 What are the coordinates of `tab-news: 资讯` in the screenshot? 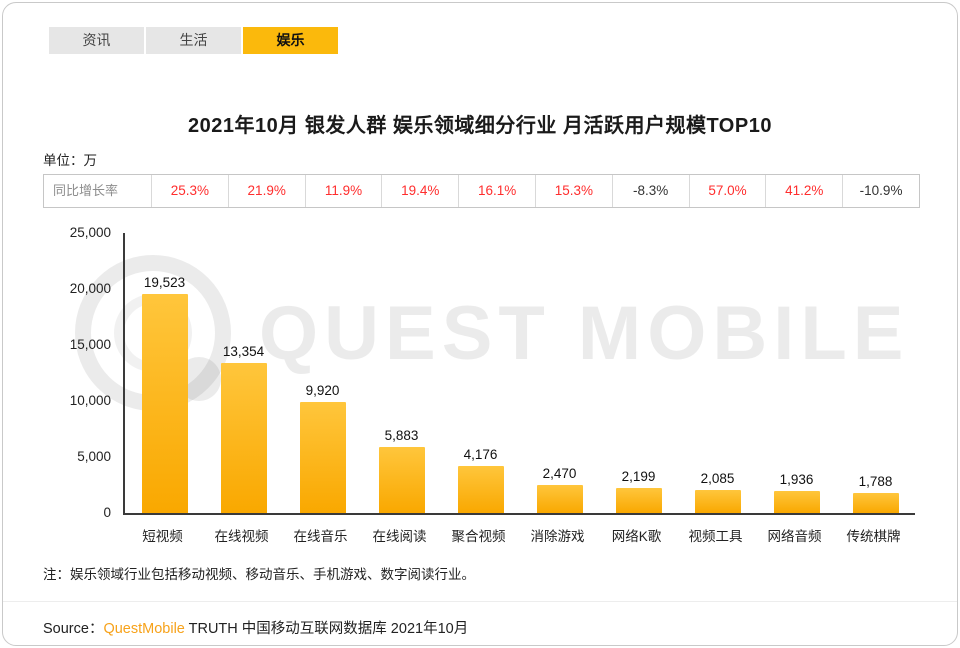 It's located at (96, 40).